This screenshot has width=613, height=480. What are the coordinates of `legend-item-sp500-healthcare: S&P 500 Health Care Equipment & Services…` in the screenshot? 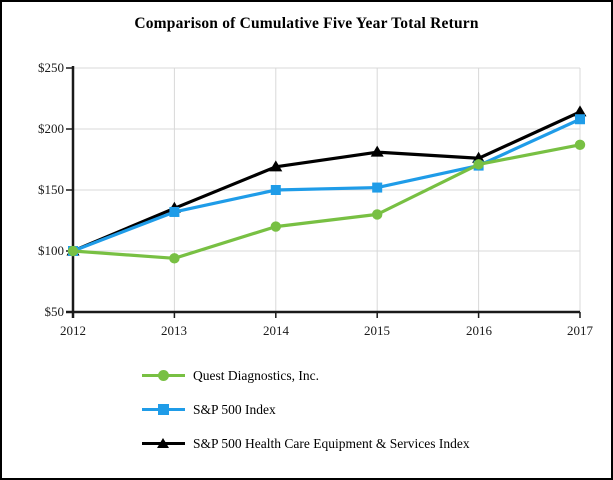 It's located at (306, 443).